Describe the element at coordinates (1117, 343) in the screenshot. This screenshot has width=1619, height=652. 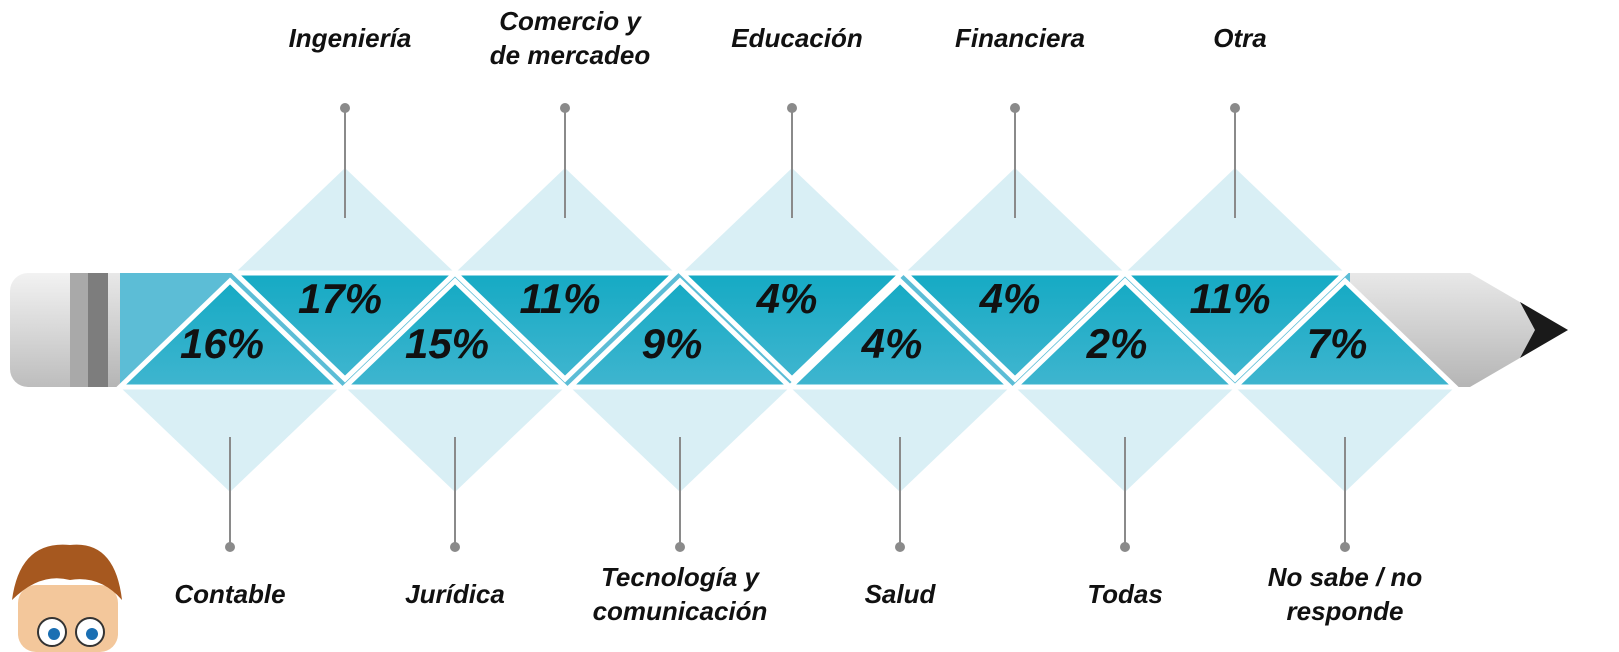
I see `percent-label: 2%` at that location.